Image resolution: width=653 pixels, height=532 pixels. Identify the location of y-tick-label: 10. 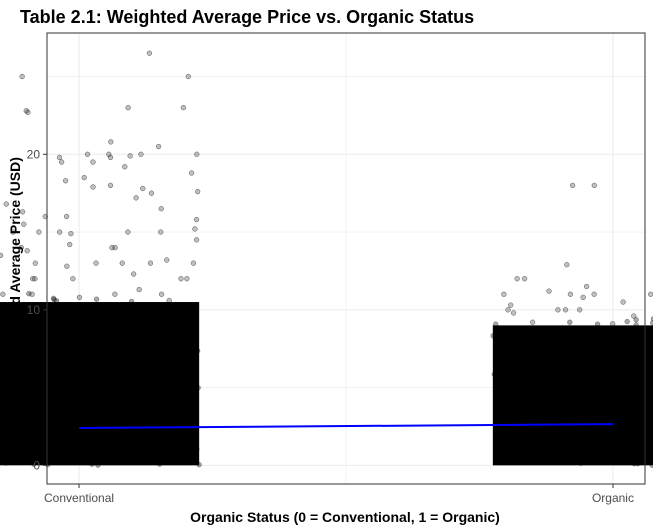
(34, 310).